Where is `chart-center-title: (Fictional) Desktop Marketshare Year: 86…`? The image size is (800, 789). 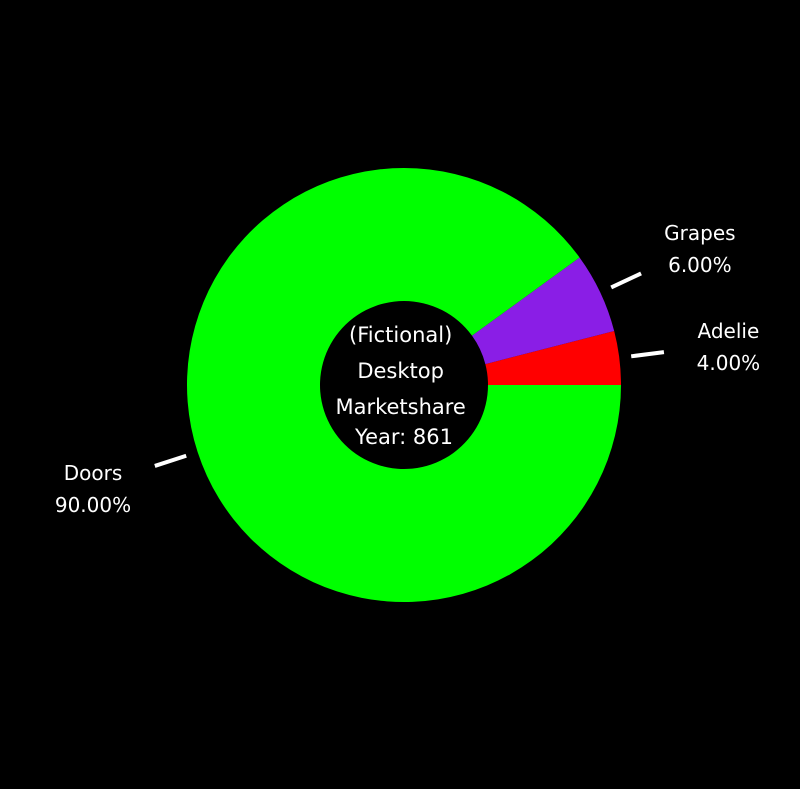 chart-center-title: (Fictional) Desktop Marketshare Year: 86… is located at coordinates (403, 386).